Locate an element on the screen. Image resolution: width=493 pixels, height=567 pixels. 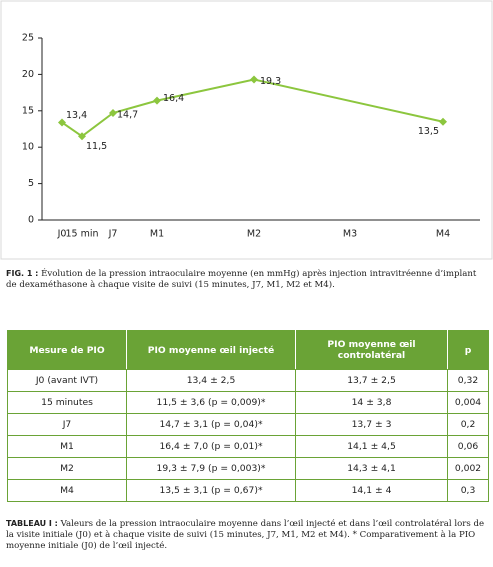
x-tick-label: M2 is located at coordinates (254, 234).